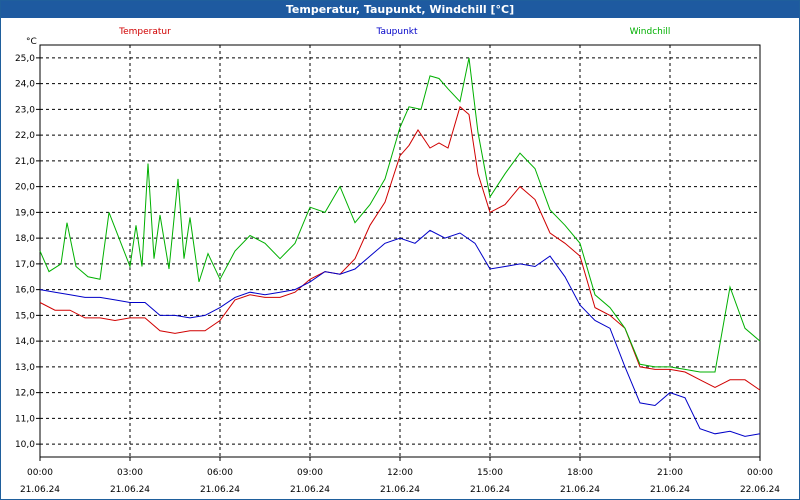 Image resolution: width=800 pixels, height=500 pixels. I want to click on y-tick-label: 10,0, so click(25, 445).